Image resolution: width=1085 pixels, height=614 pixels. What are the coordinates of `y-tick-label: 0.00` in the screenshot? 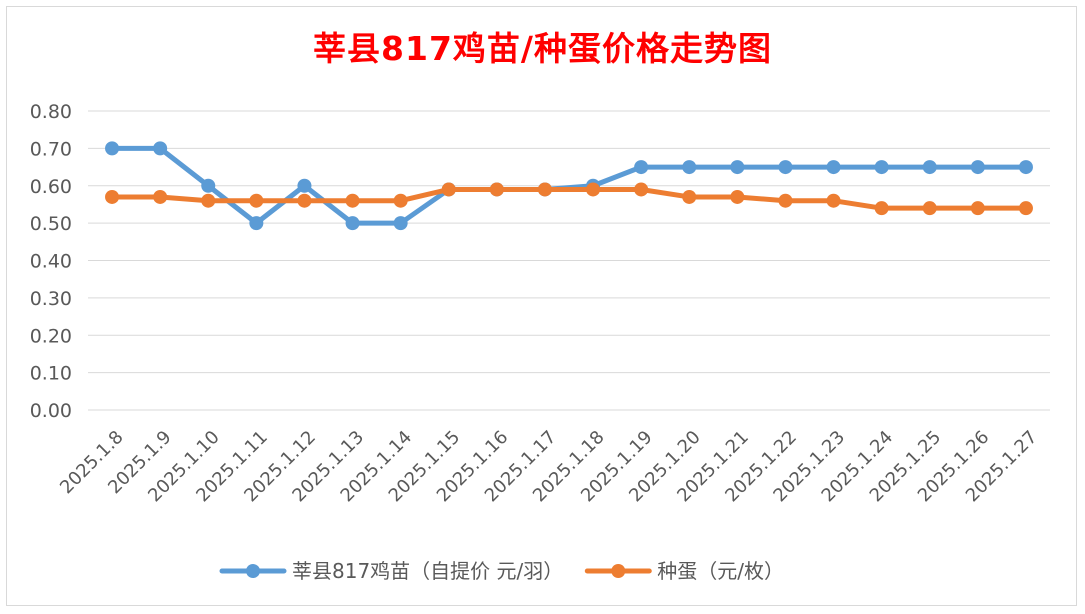 It's located at (51, 411).